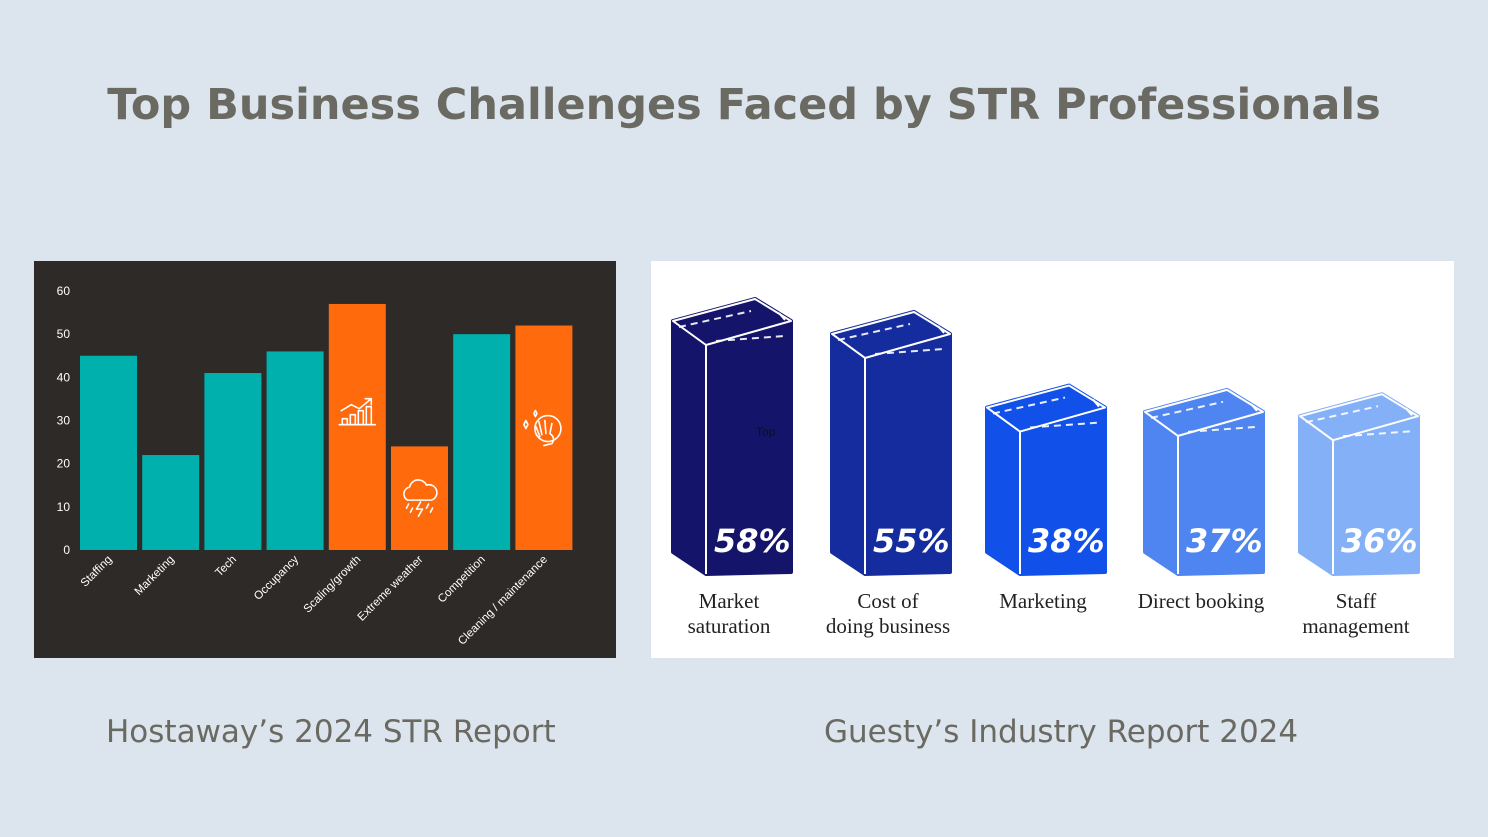 The height and width of the screenshot is (837, 1488). What do you see at coordinates (911, 541) in the screenshot?
I see `value-label: 55%` at bounding box center [911, 541].